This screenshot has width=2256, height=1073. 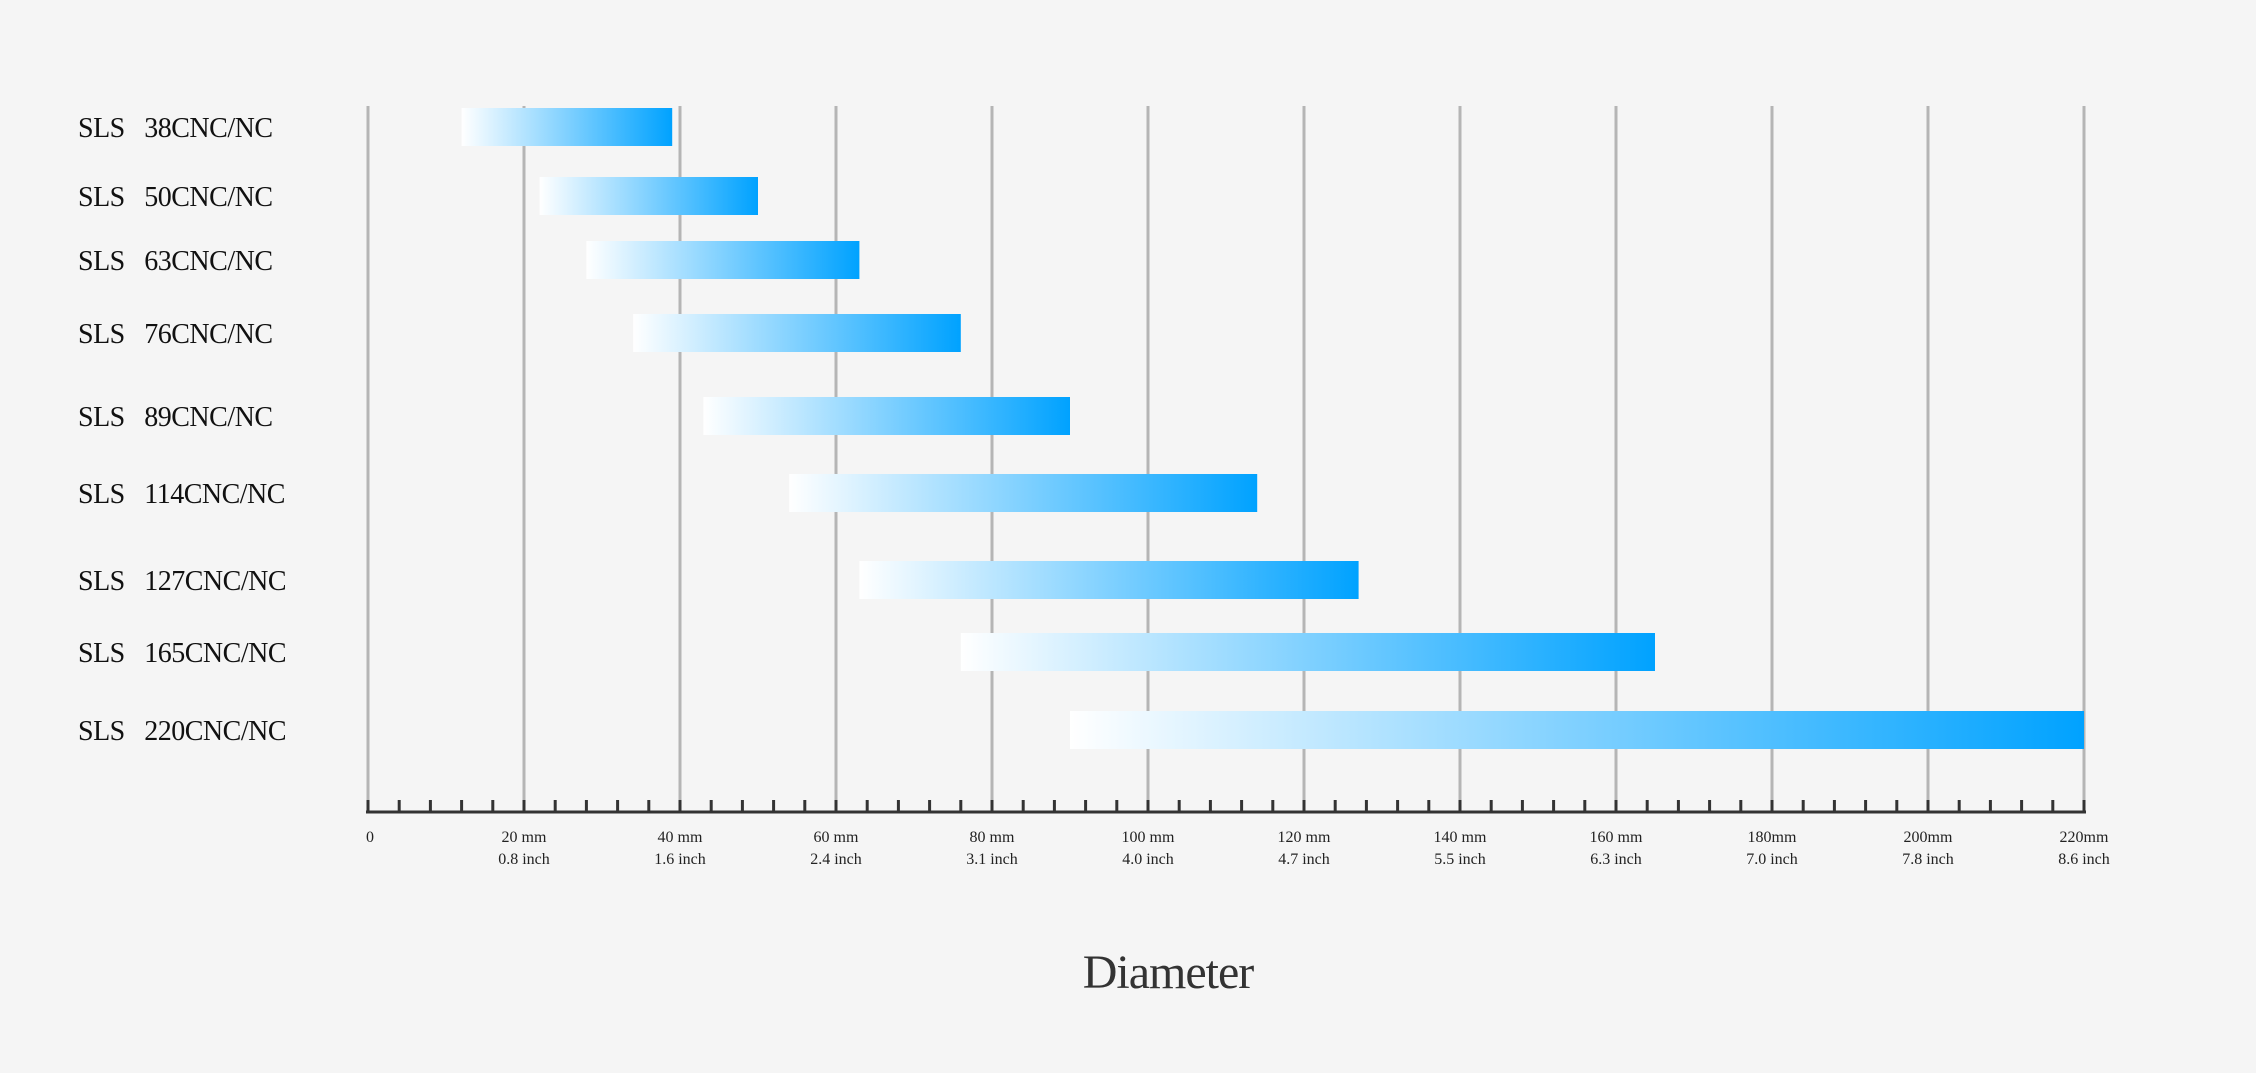 What do you see at coordinates (182, 731) in the screenshot?
I see `row-label: SLS 220CNC/NC` at bounding box center [182, 731].